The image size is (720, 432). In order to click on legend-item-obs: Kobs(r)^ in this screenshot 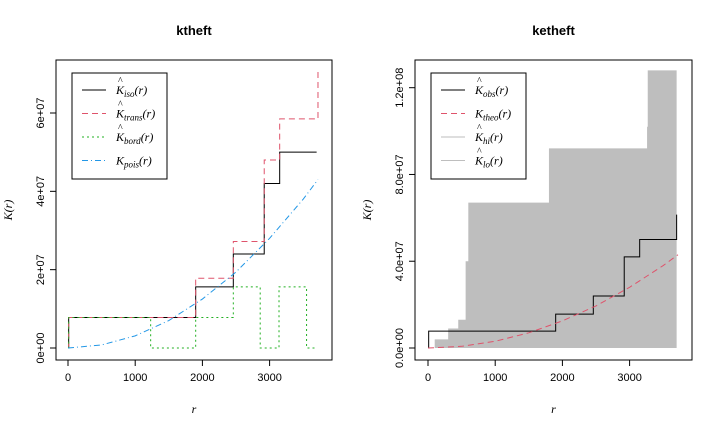, I will do `click(474, 87)`.